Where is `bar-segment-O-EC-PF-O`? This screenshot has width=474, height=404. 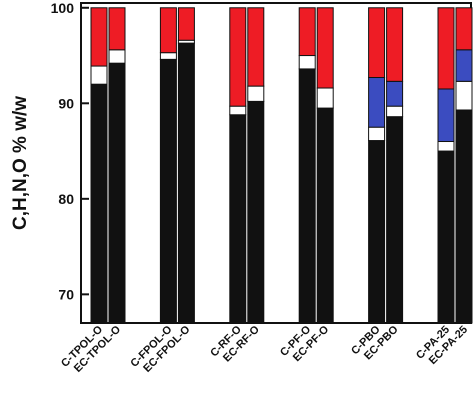
bar-segment-O-EC-PF-O is located at coordinates (325, 48).